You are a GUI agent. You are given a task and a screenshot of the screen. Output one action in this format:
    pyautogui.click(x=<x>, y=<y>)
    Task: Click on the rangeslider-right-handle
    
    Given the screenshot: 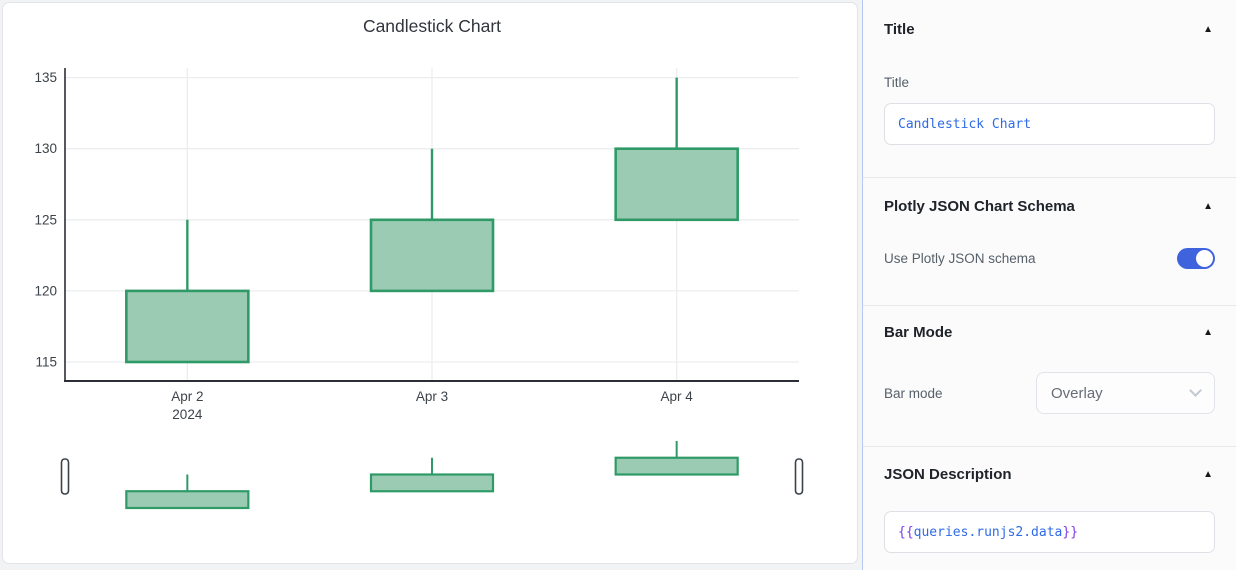 What is the action you would take?
    pyautogui.click(x=799, y=476)
    